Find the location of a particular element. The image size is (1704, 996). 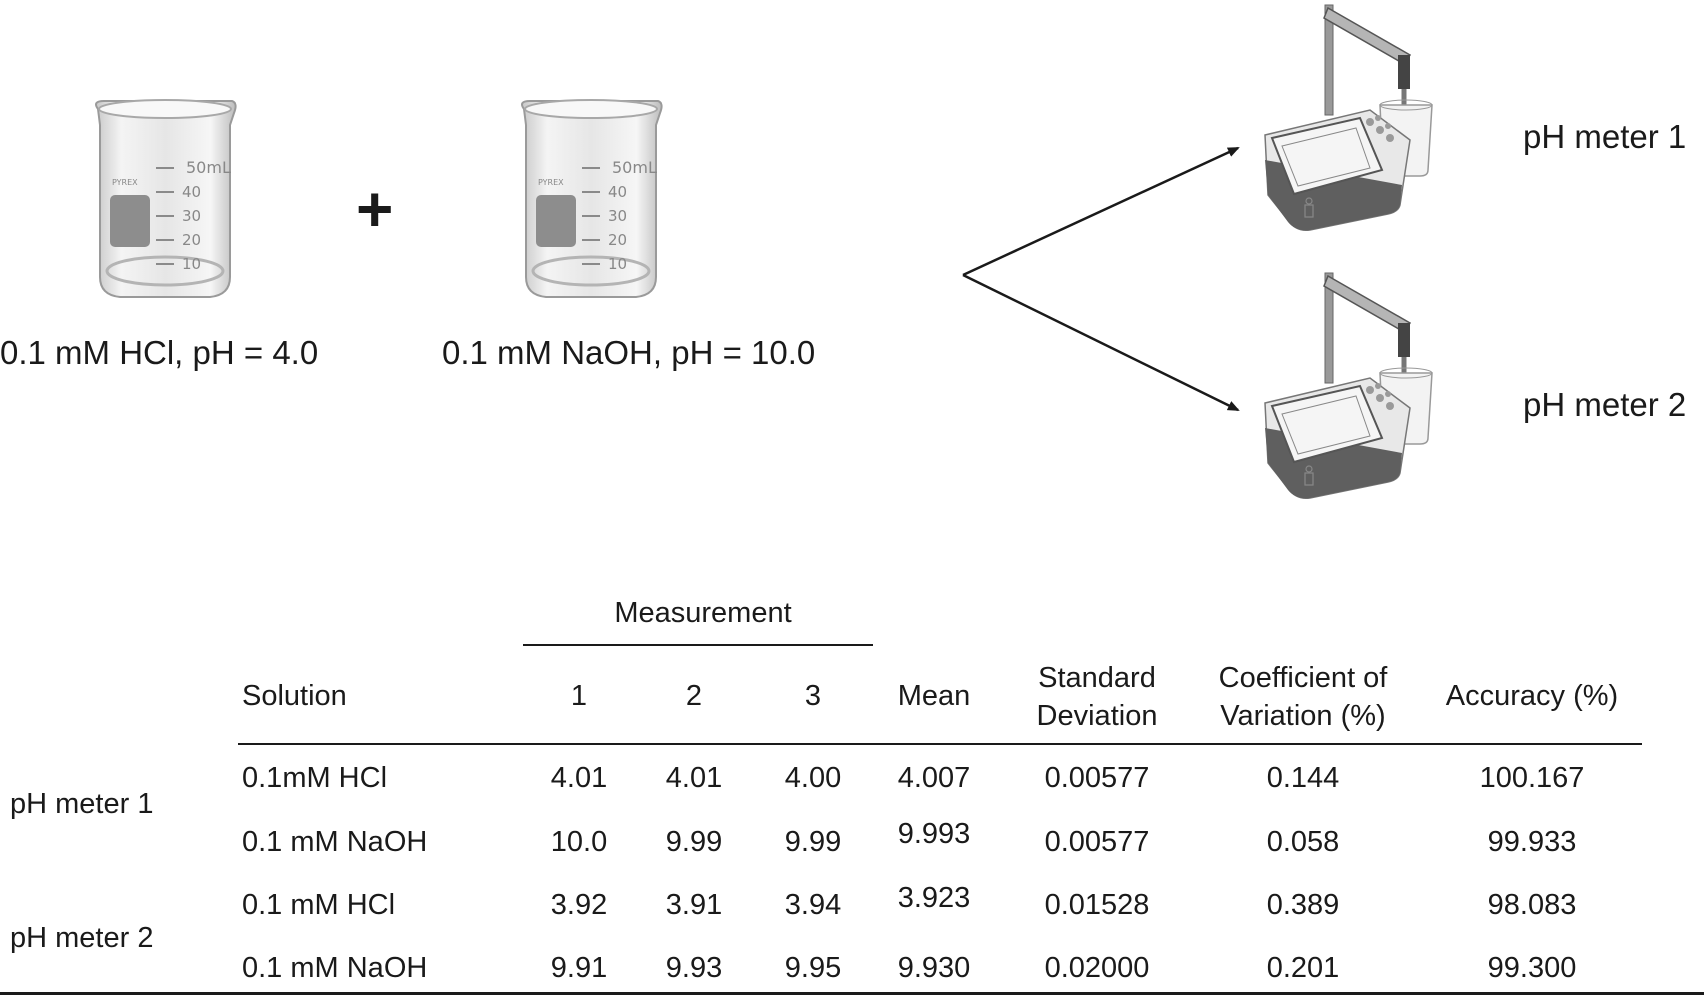

measurement-group-header: Measurement is located at coordinates (703, 613).